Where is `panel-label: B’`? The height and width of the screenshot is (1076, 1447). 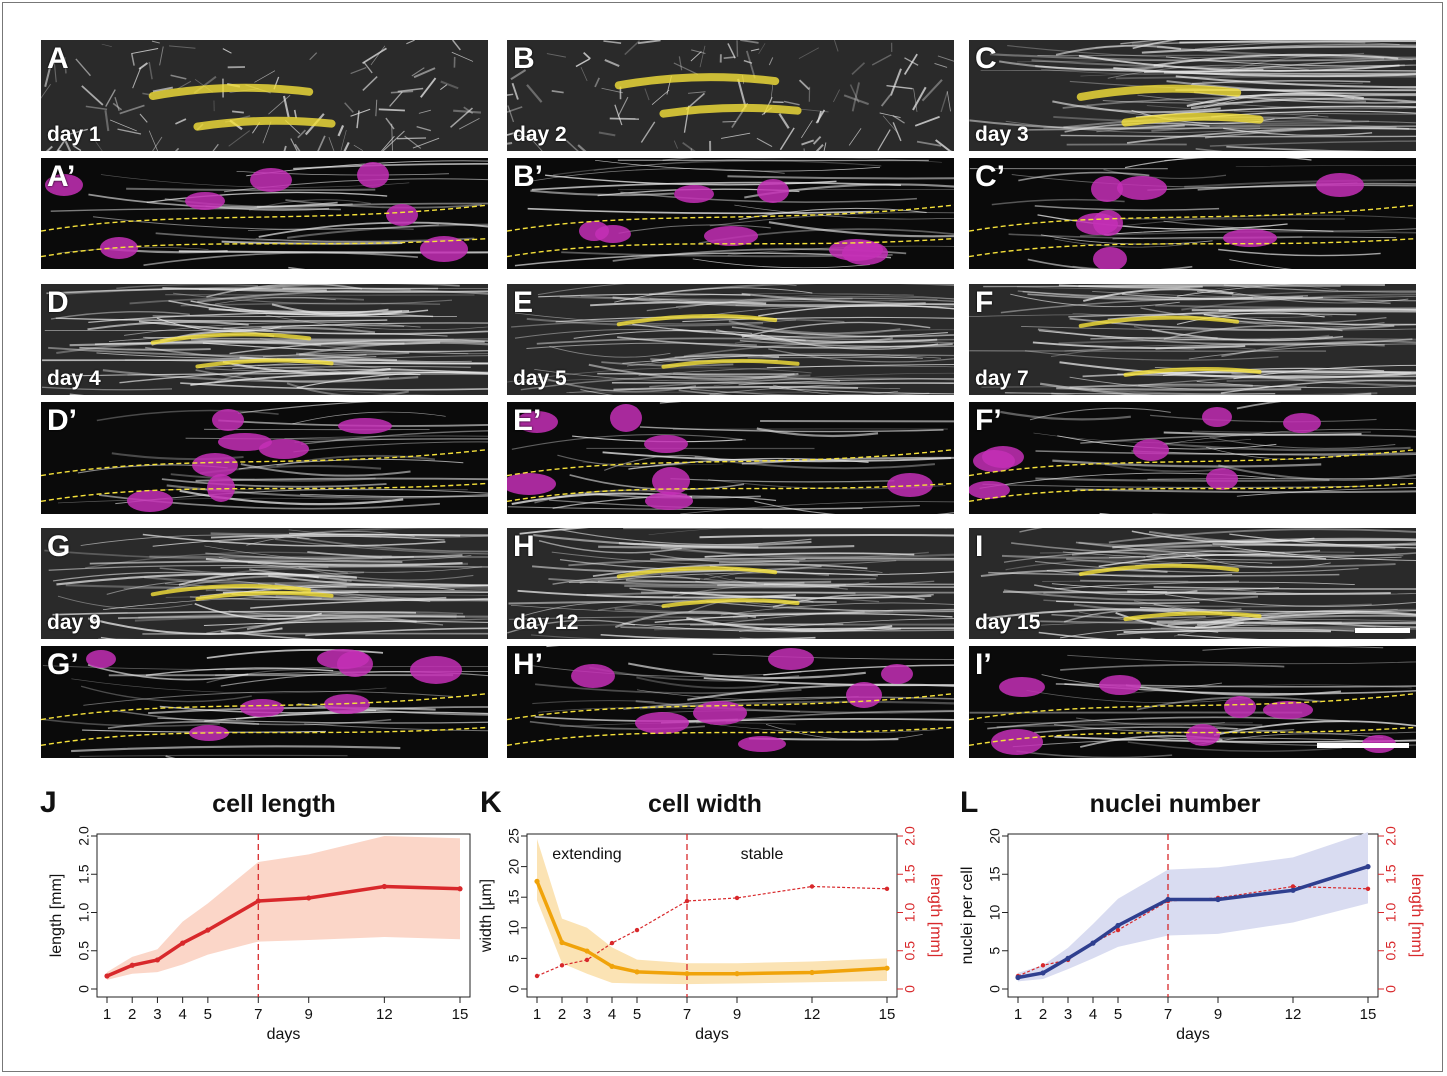
panel-label: B’ is located at coordinates (528, 176).